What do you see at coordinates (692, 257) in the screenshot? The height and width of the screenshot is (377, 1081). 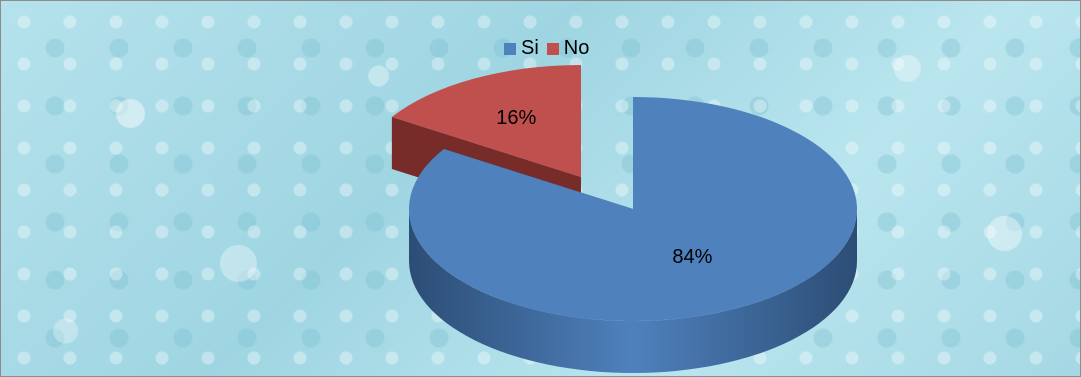 I see `data-label-si: 84%` at bounding box center [692, 257].